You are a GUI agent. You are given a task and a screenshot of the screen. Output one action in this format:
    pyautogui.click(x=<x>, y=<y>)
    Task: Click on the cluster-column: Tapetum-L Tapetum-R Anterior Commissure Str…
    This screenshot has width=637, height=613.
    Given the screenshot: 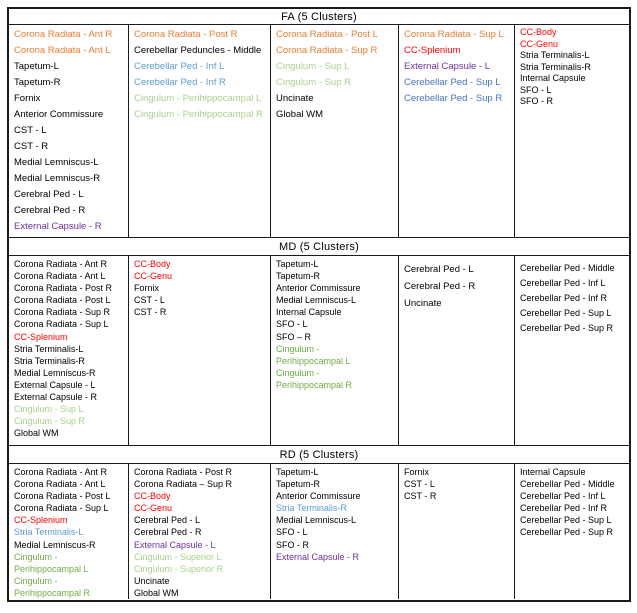 What is the action you would take?
    pyautogui.click(x=335, y=532)
    